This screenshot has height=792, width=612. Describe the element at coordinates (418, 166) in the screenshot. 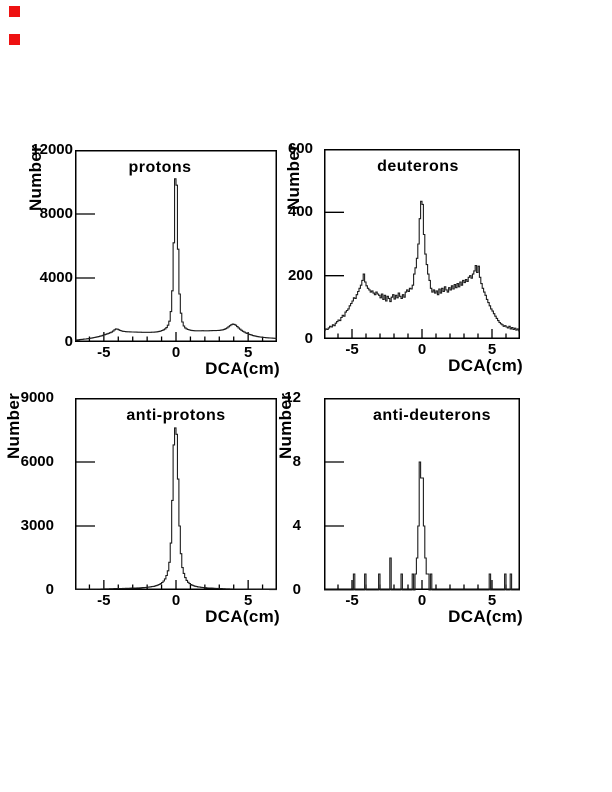

I see `panel-title: deuterons` at that location.